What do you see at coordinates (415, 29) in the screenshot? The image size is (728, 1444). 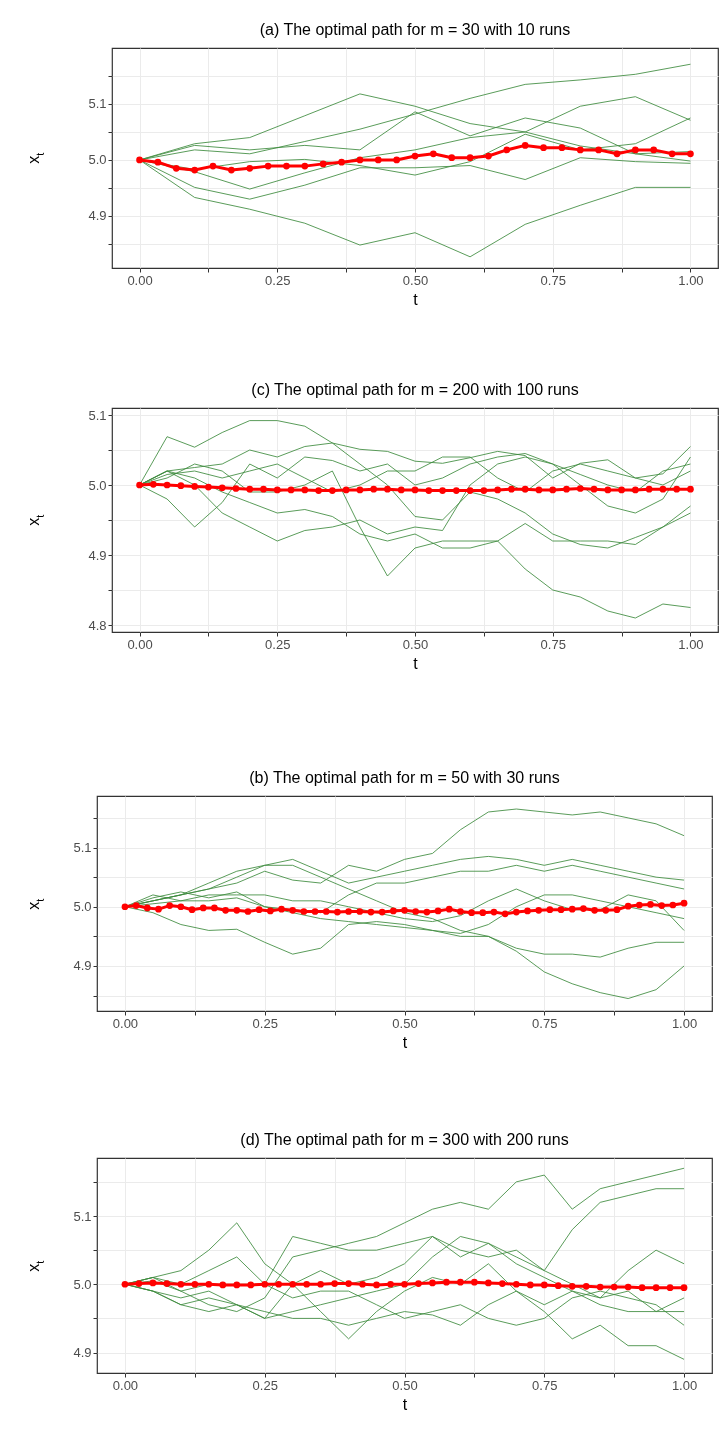 I see `chart-title: (a) The optimal path for m = 30 with 10 runs` at bounding box center [415, 29].